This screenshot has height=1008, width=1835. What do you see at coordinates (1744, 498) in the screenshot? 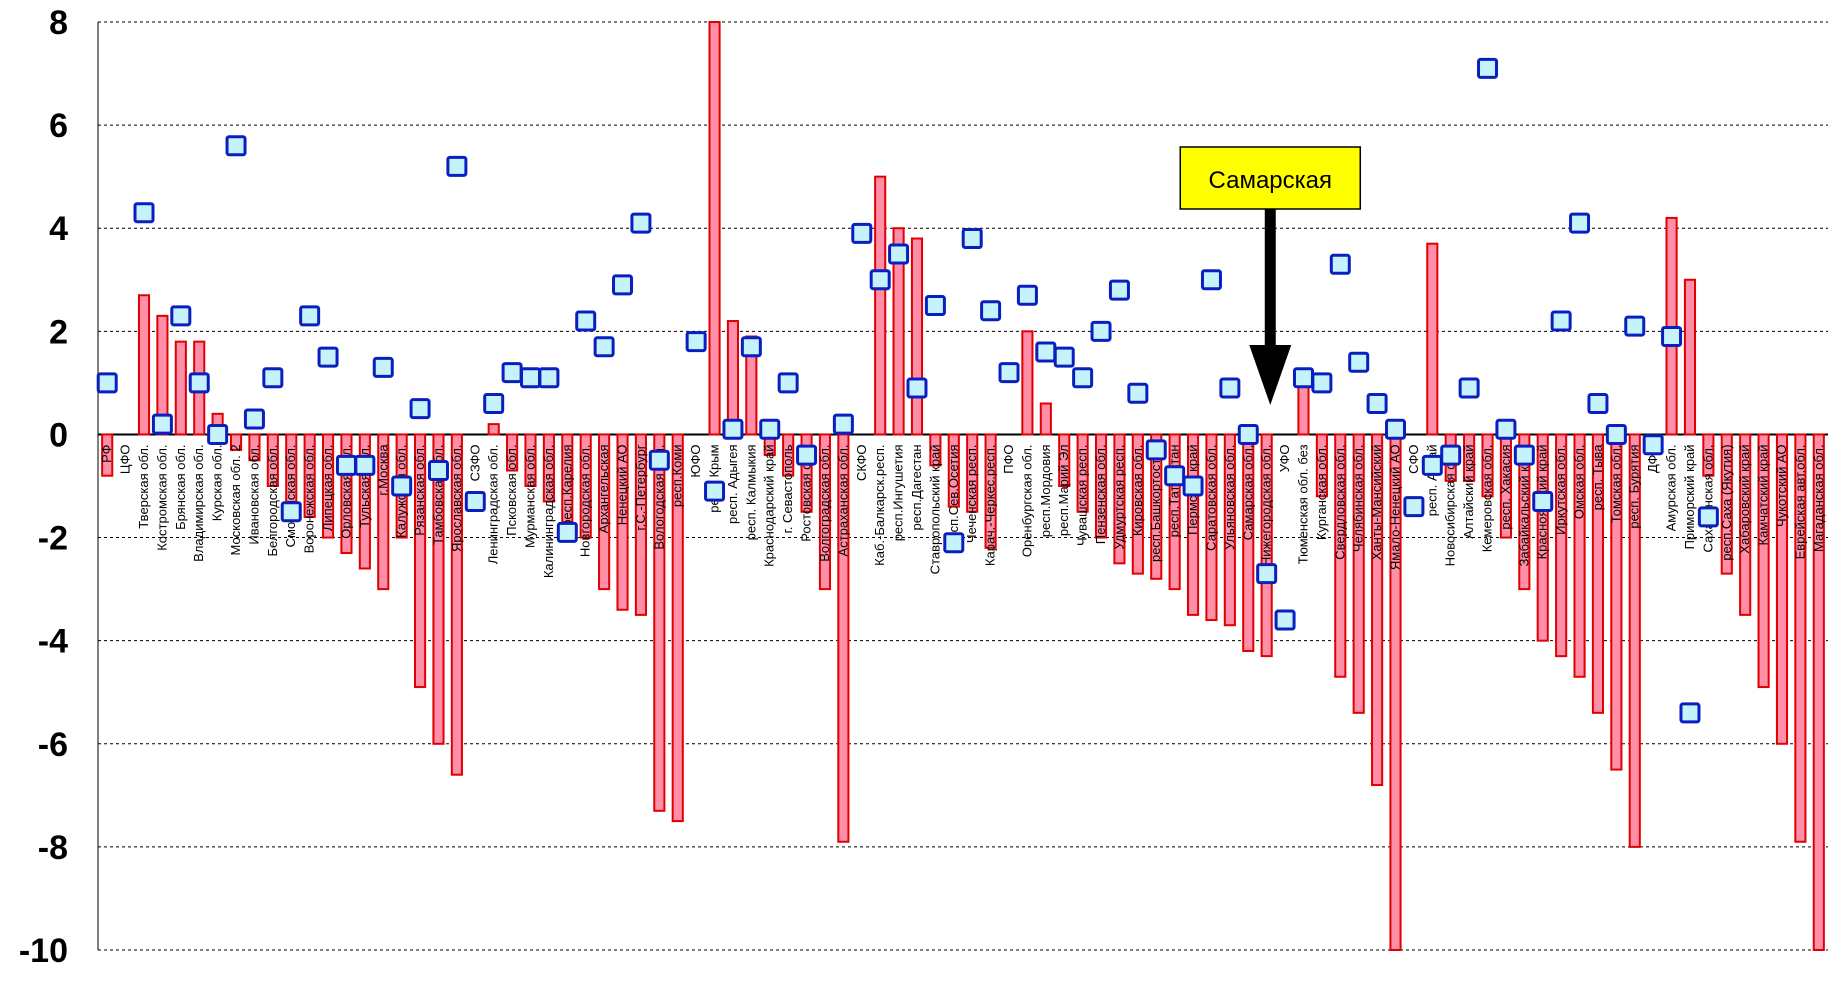
I see `category-label: Хабаровский край` at bounding box center [1744, 498].